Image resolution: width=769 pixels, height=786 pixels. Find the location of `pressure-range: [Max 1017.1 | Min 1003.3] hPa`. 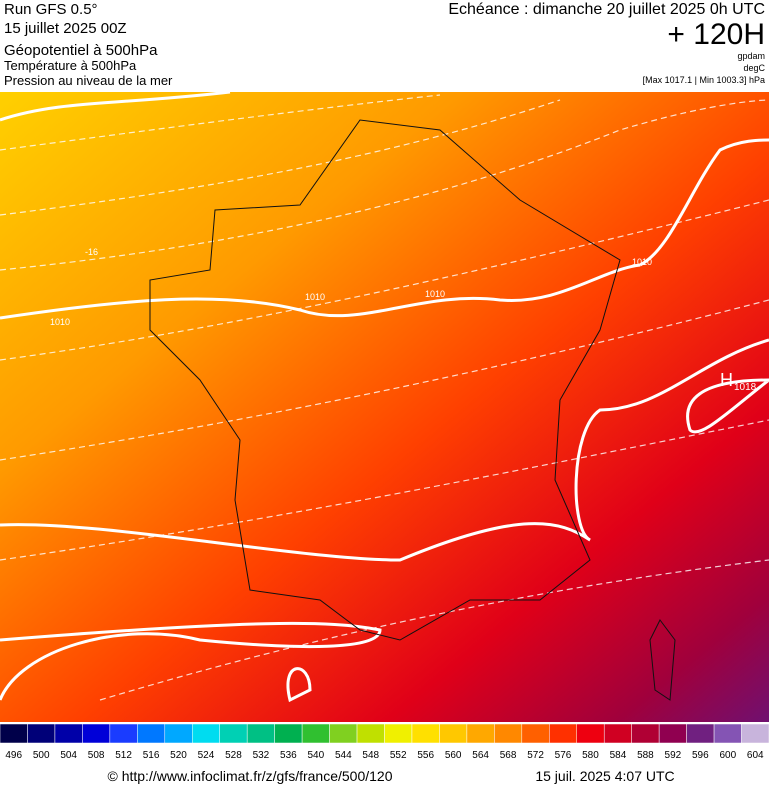

pressure-range: [Max 1017.1 | Min 1003.3] hPa is located at coordinates (704, 80).